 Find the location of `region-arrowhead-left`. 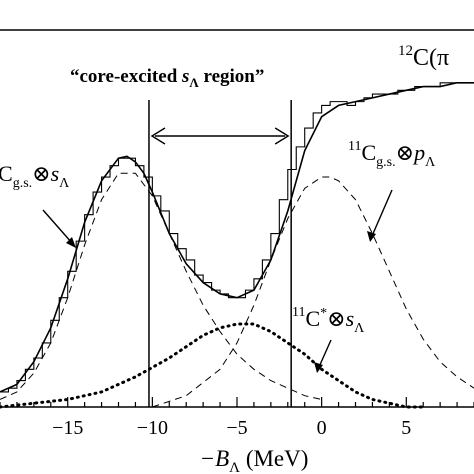

region-arrowhead-left is located at coordinates (158, 136).